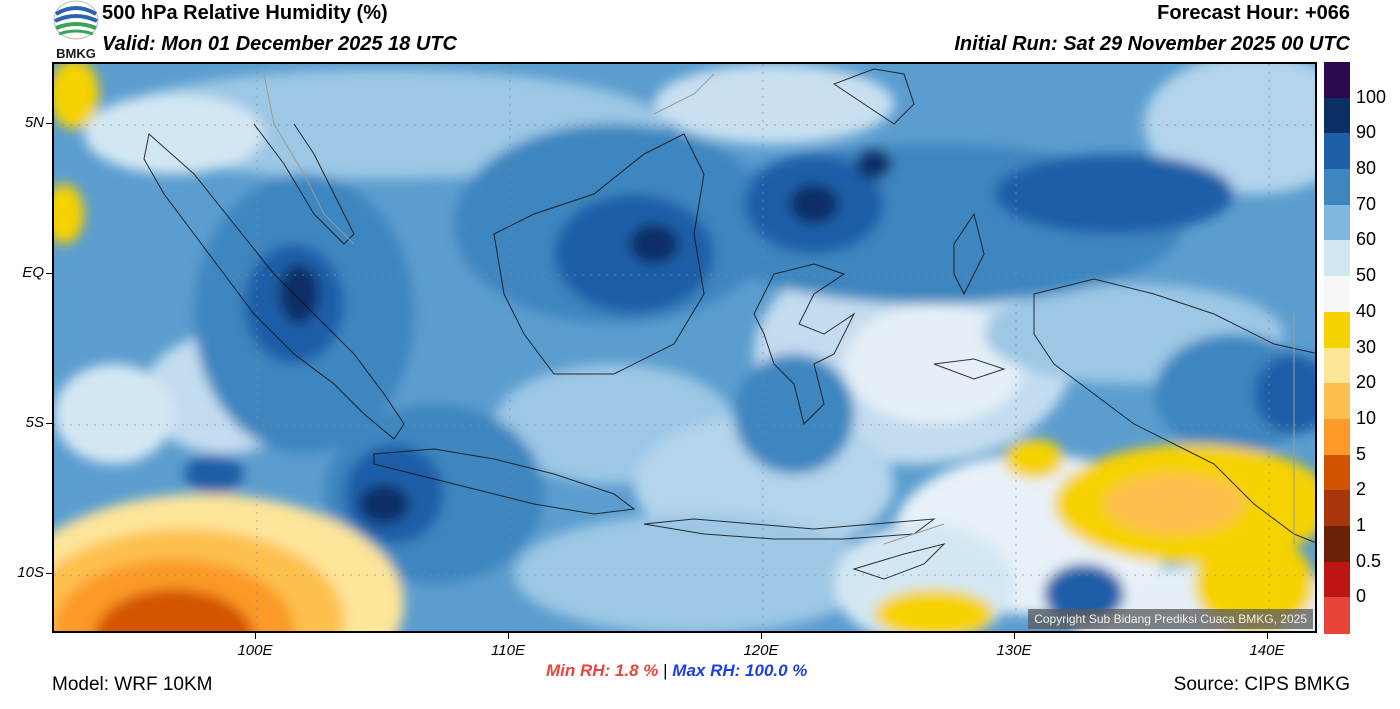 The image size is (1400, 709). Describe the element at coordinates (1253, 13) in the screenshot. I see `forecast-hour: Forecast Hour: +066` at that location.